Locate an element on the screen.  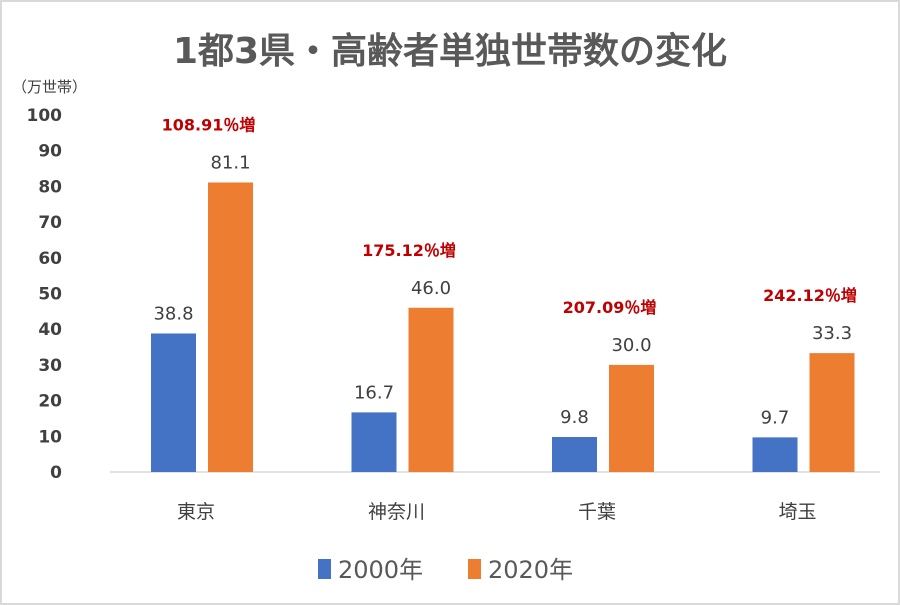
y-axis: 0 10 20 30 40 50 60 70 80 90 100 is located at coordinates (45, 294).